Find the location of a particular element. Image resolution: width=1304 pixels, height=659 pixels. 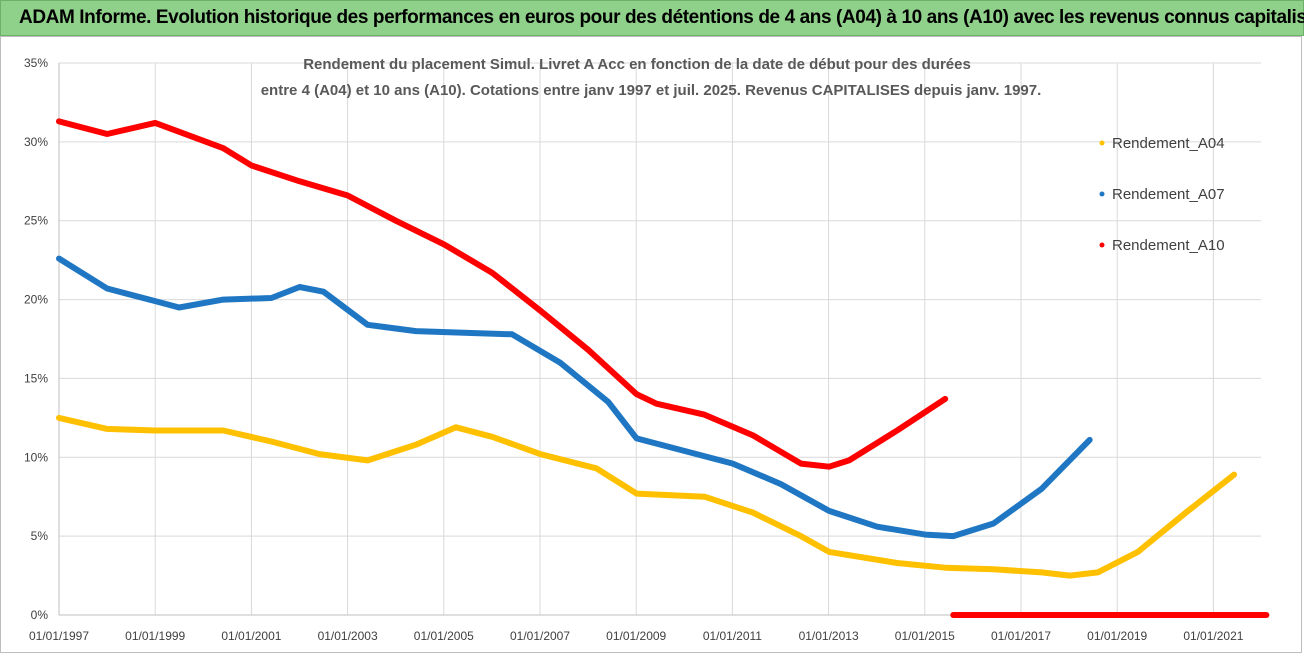

x-tick-label: 01/01/2007 is located at coordinates (540, 636).